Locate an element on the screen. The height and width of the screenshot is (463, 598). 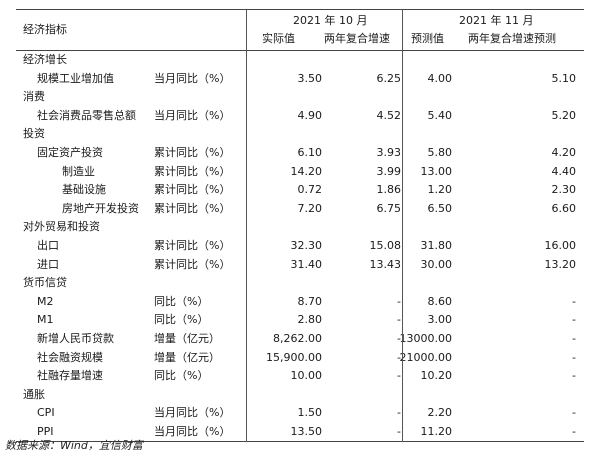
column-divider-right is located at coordinates (402, 226).